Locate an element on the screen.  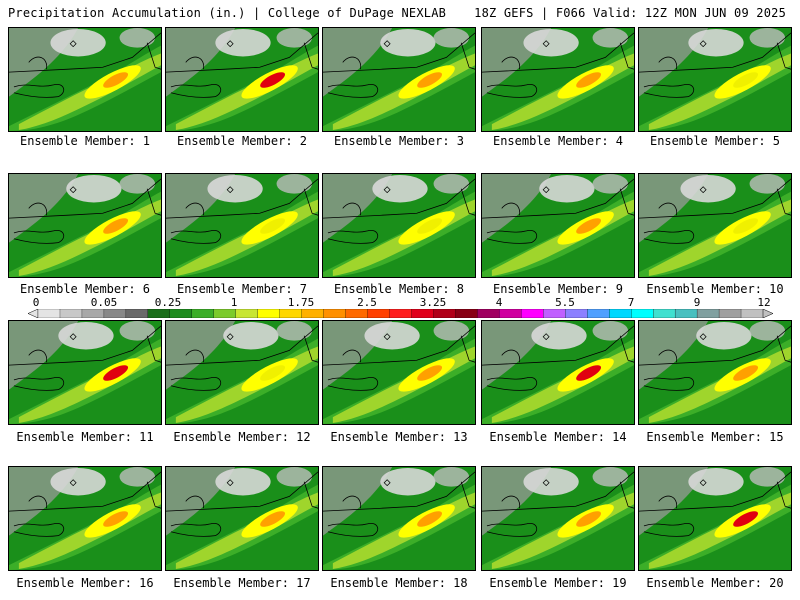
colorbar-tick-label: 3.25 is located at coordinates (433, 302).